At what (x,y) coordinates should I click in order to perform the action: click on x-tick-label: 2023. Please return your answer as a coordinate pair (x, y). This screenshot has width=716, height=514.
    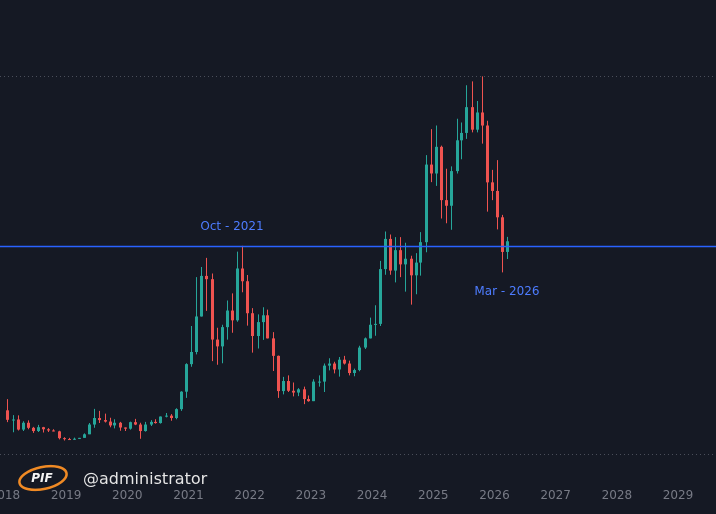
    Looking at the image, I should click on (311, 495).